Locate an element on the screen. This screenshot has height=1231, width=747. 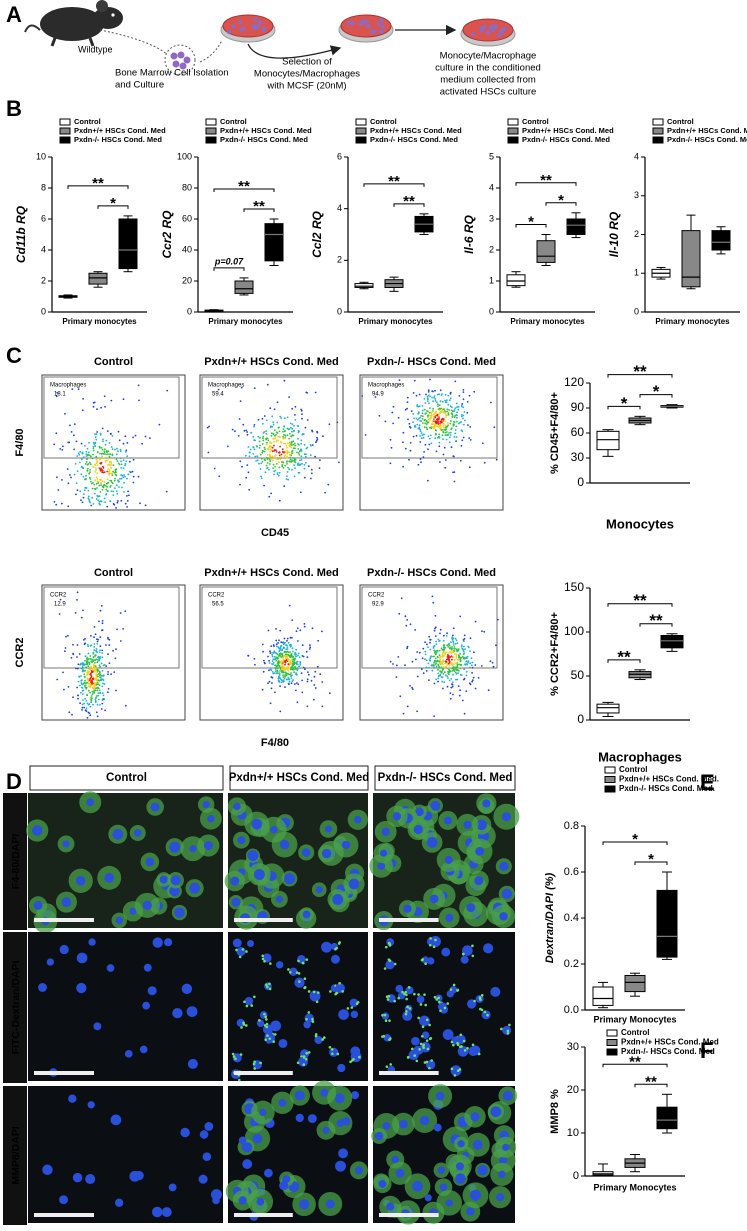
significance-label: ** is located at coordinates (98, 183).